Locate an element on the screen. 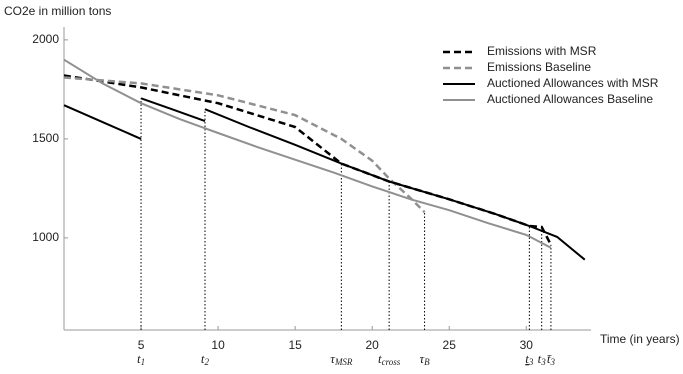  legend-label: Auctioned Allowances Baseline is located at coordinates (570, 99).